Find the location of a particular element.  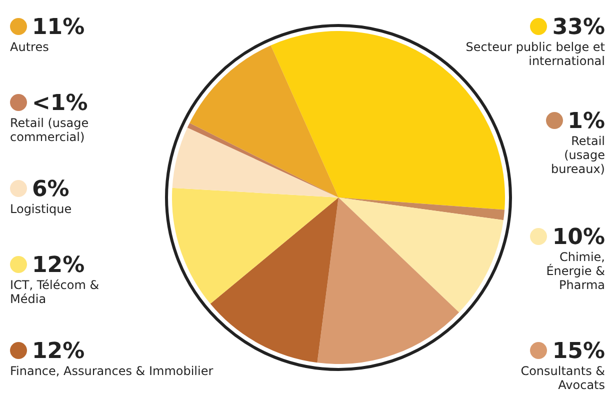

data-label: 10% is located at coordinates (578, 237).